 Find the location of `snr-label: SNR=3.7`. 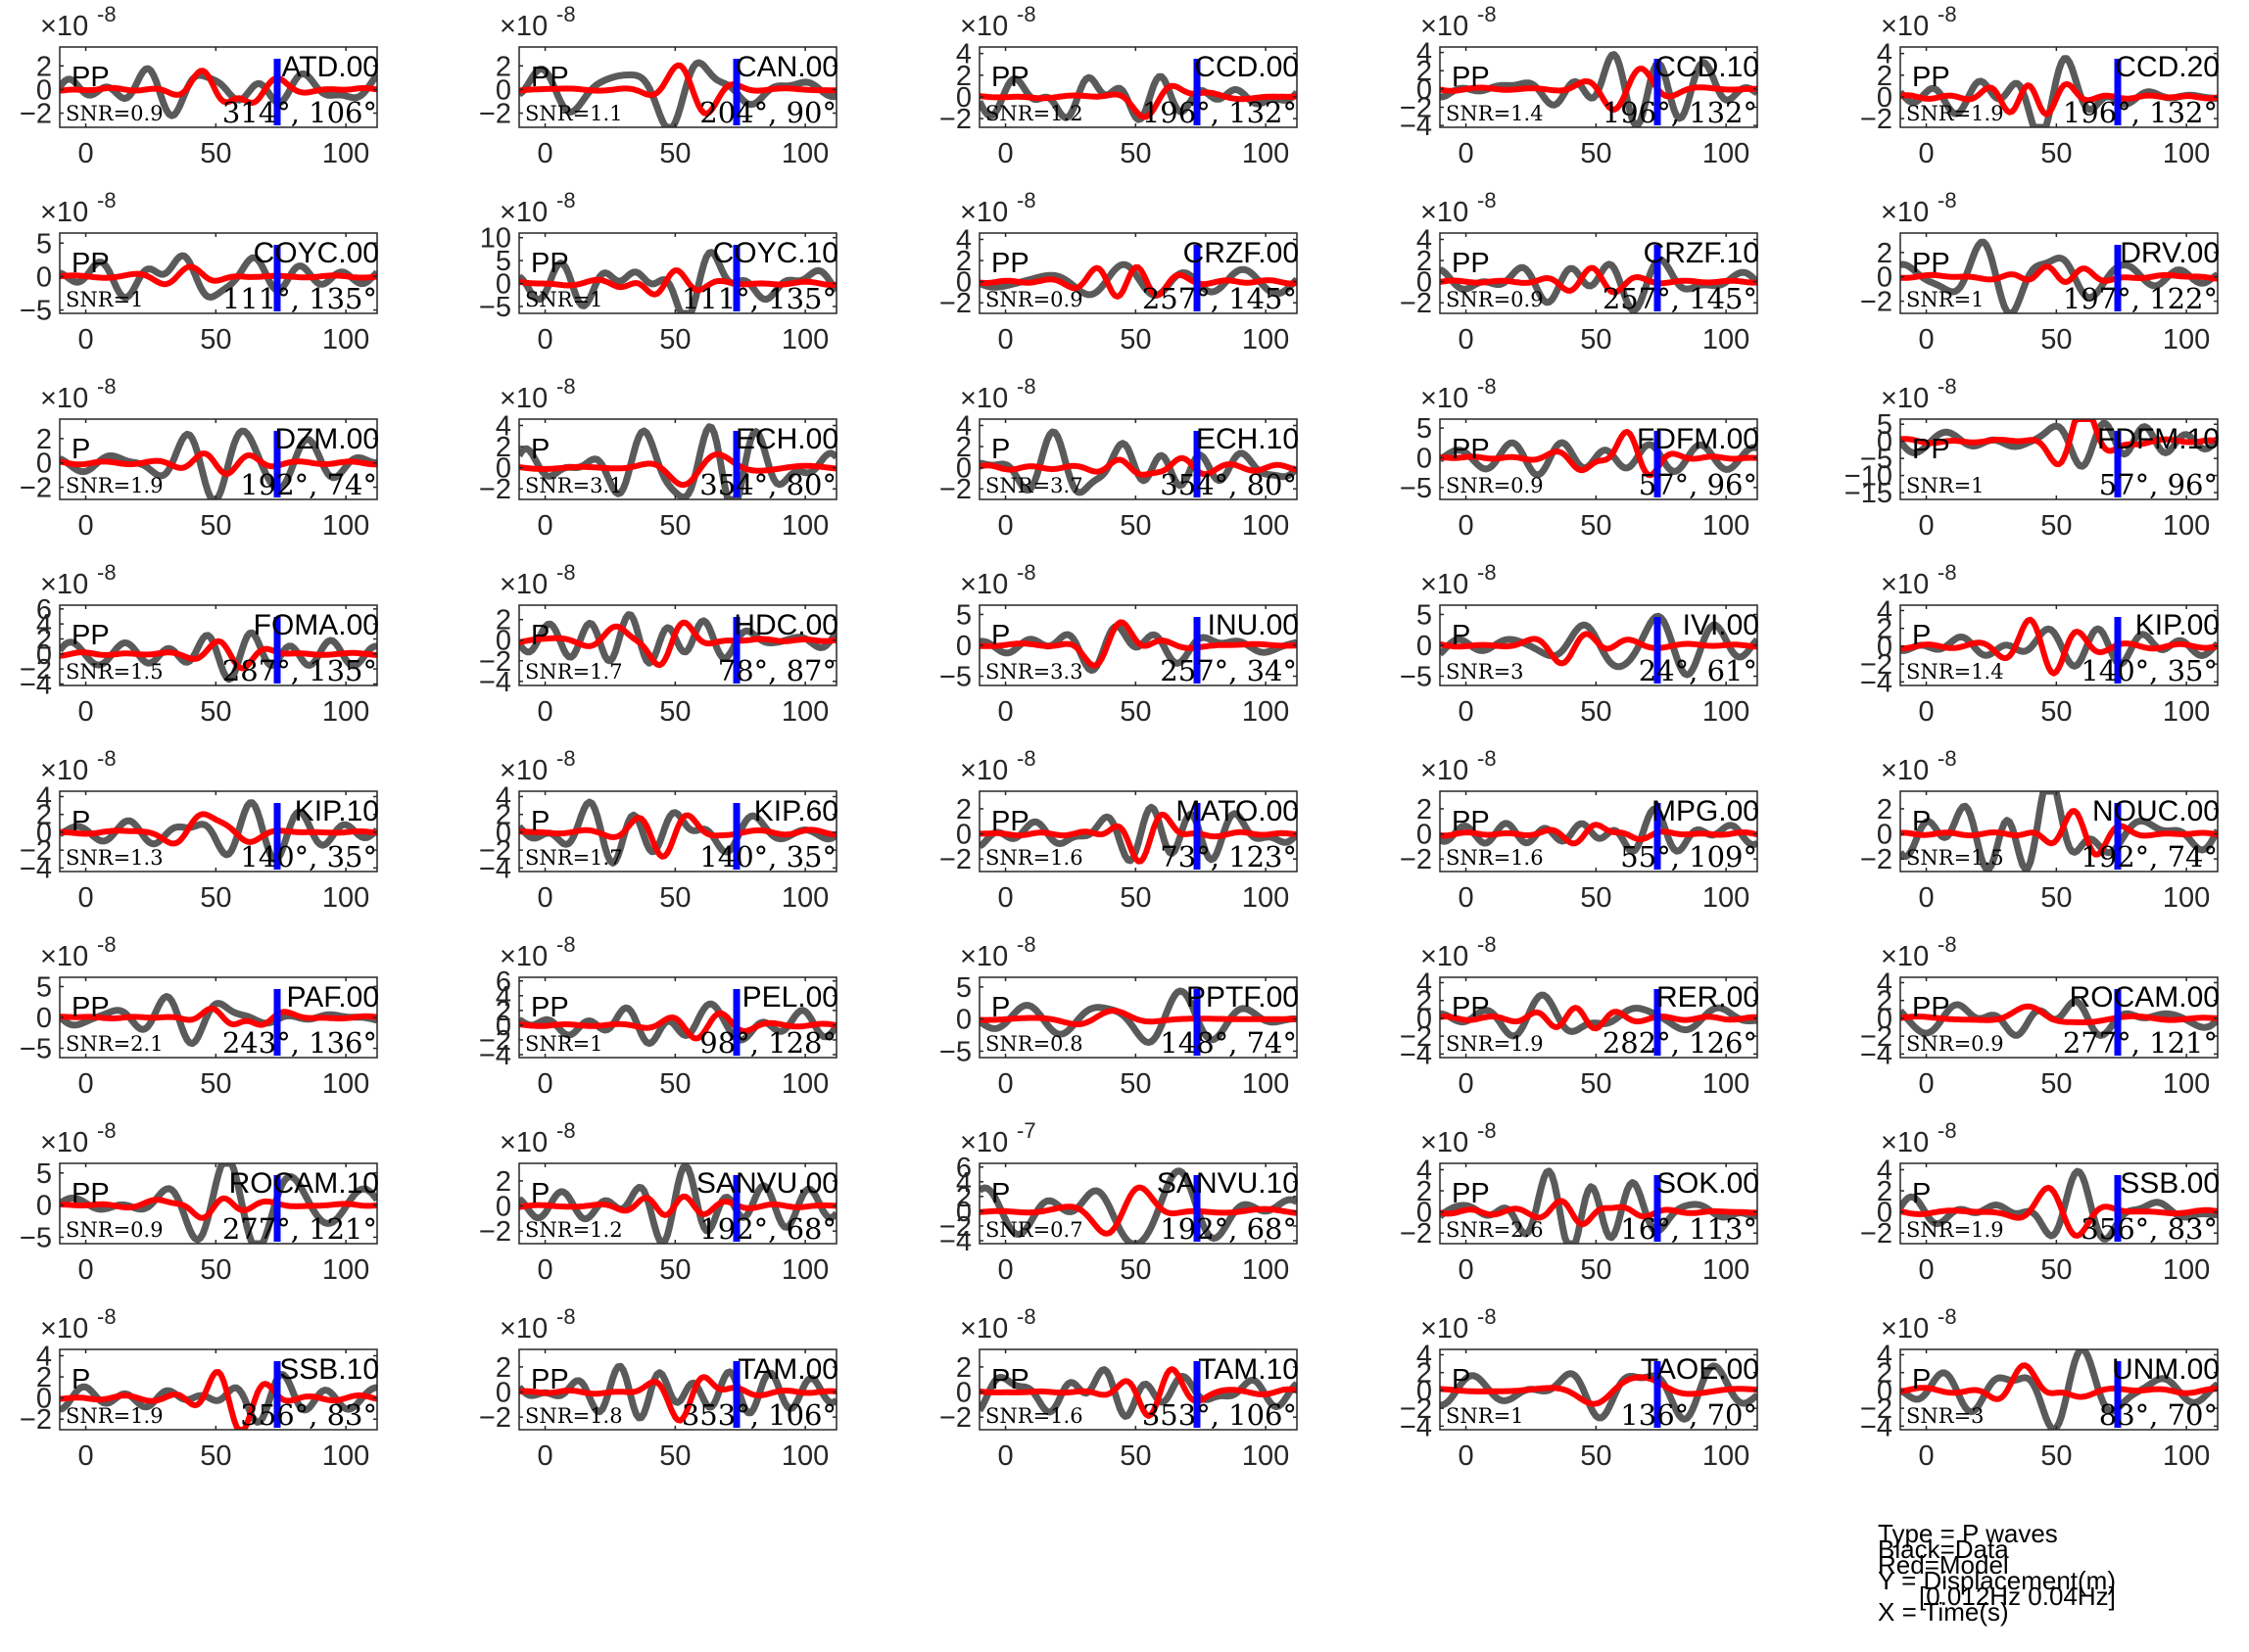

snr-label: SNR=3.7 is located at coordinates (1034, 485).